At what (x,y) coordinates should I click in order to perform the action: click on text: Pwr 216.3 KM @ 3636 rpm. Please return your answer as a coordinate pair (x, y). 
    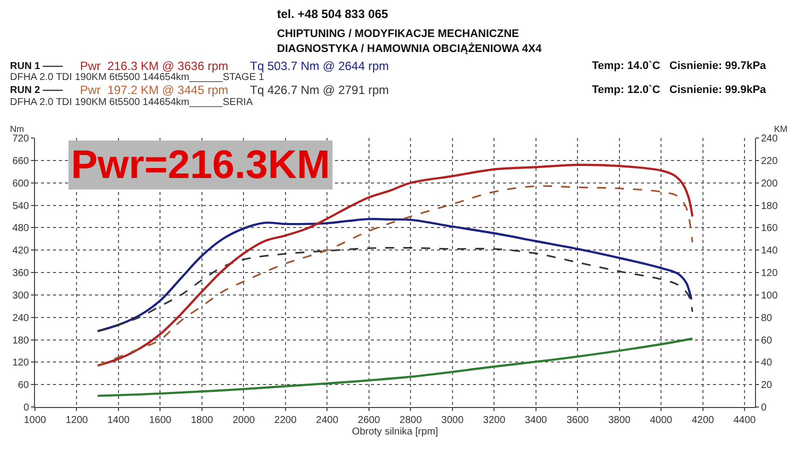
    Looking at the image, I should click on (154, 66).